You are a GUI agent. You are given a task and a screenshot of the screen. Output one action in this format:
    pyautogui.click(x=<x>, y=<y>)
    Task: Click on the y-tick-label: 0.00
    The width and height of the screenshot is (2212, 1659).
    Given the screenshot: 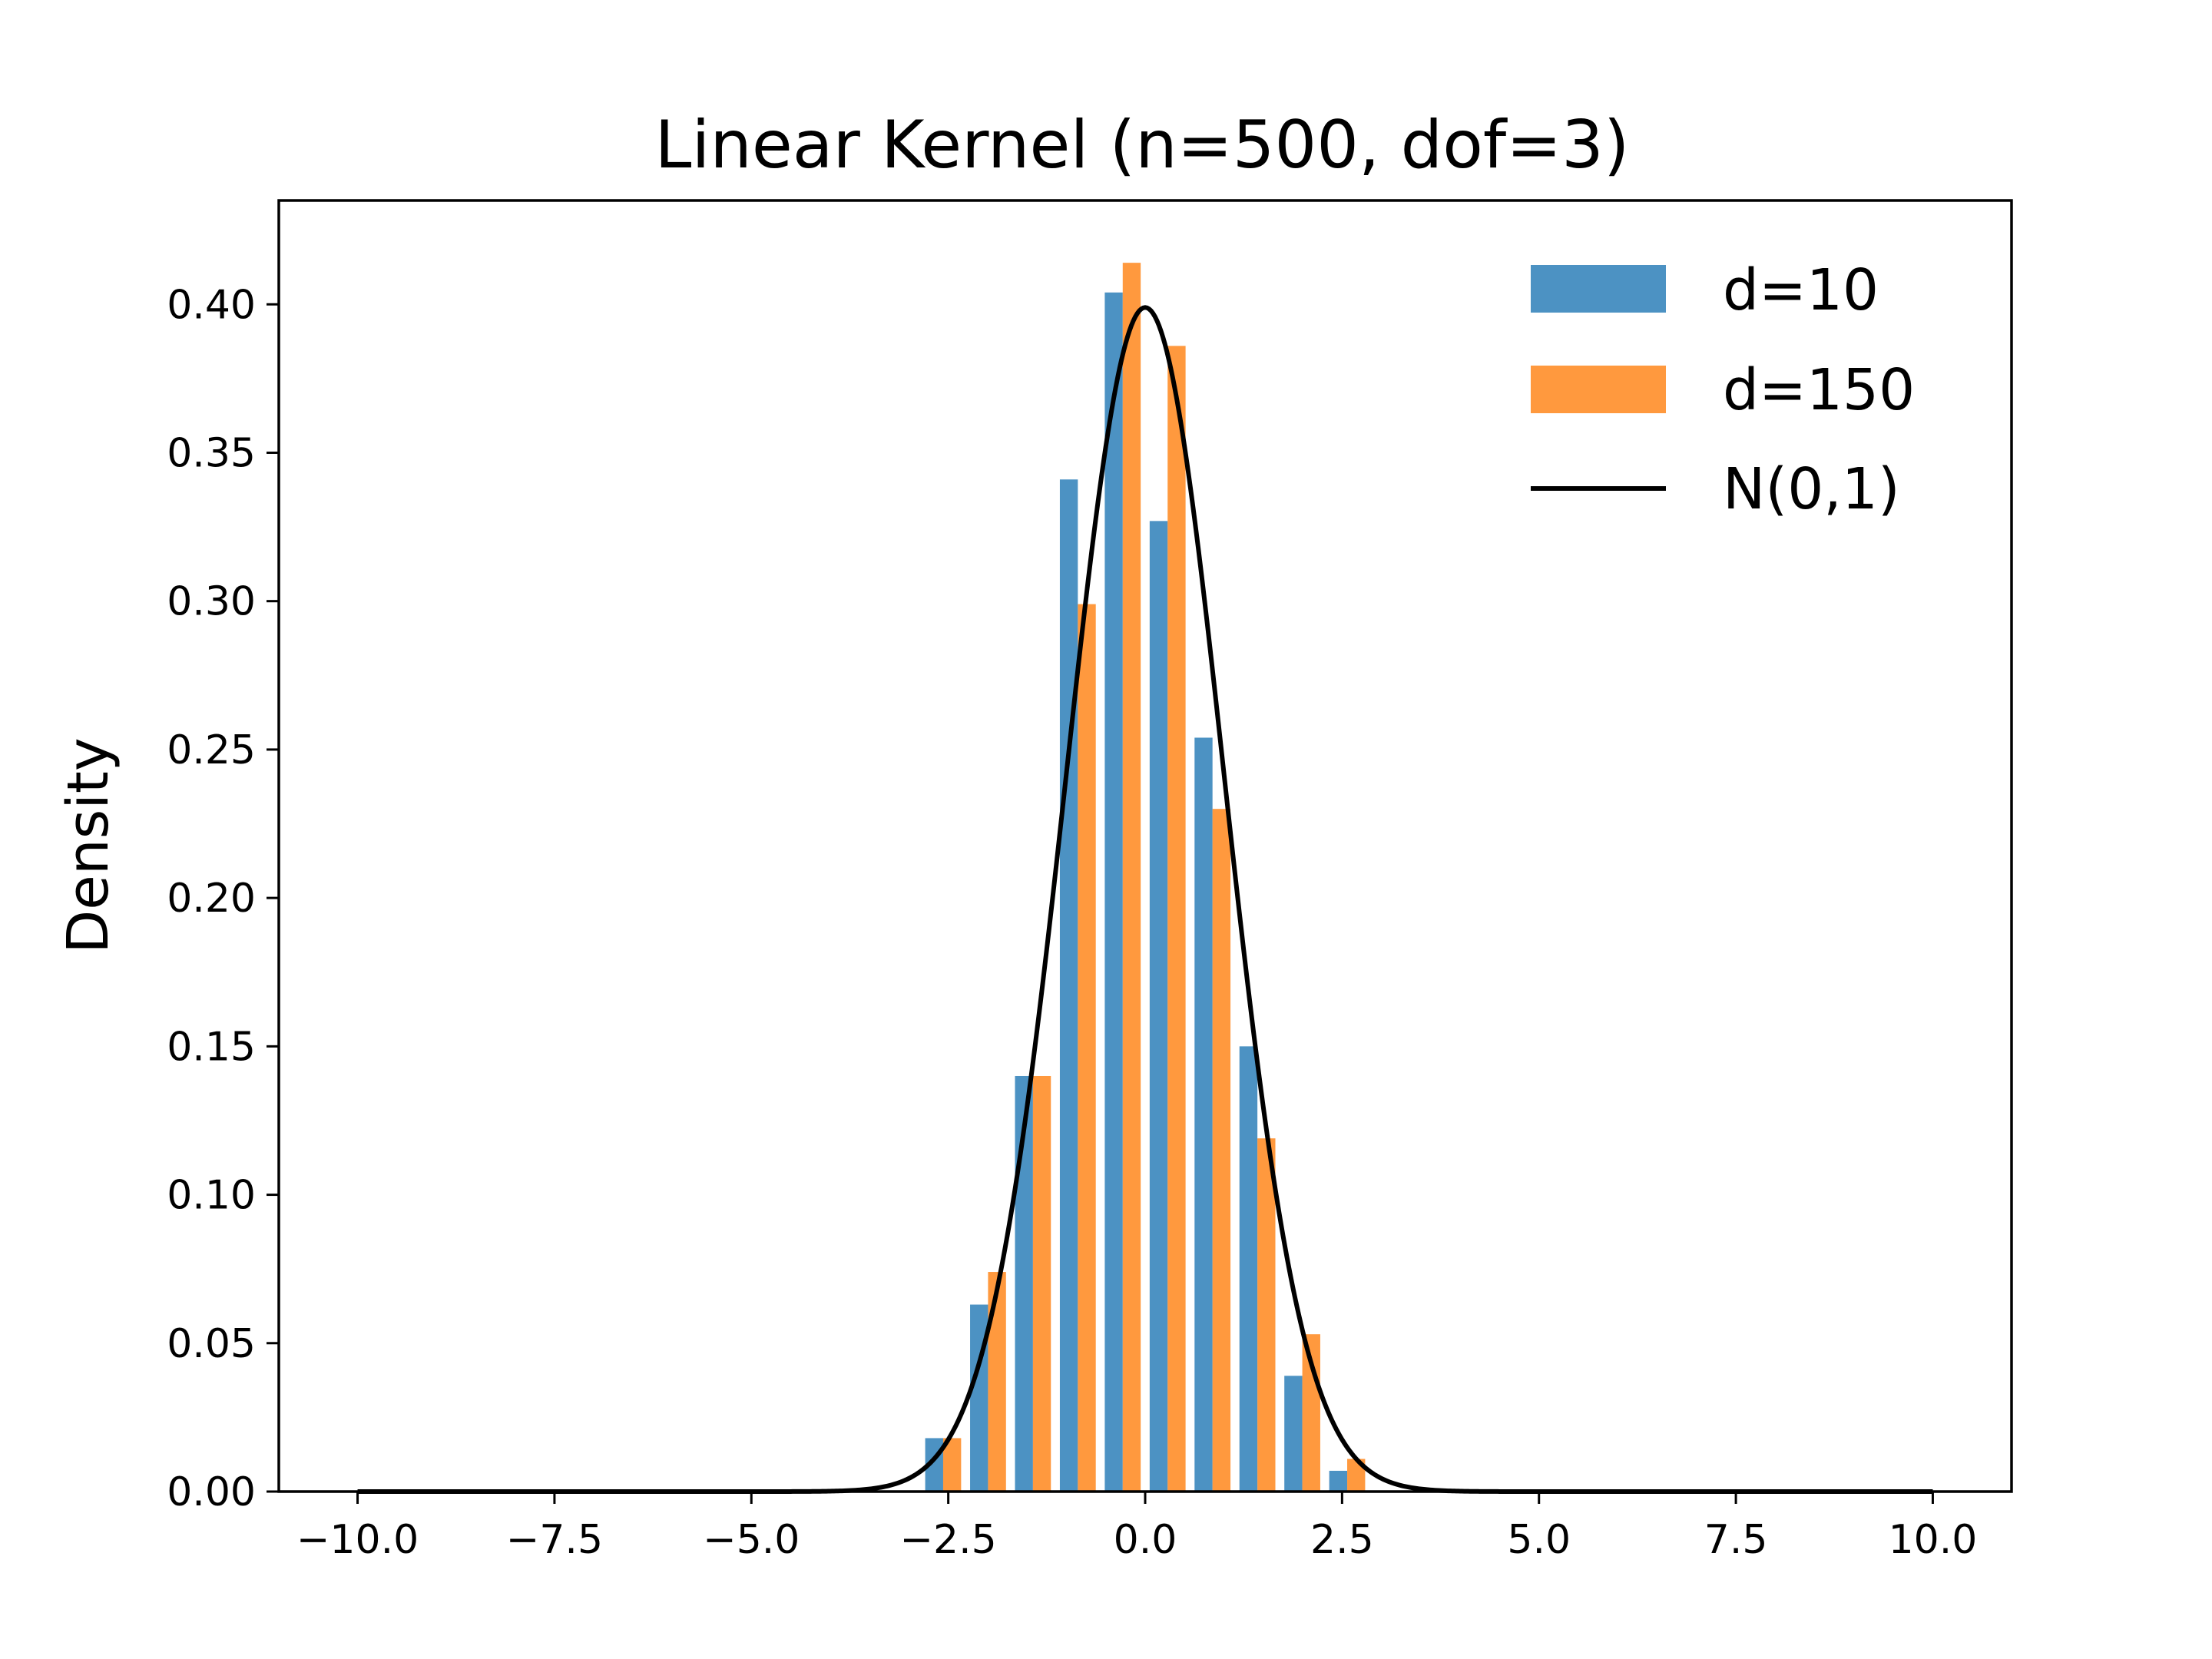 What is the action you would take?
    pyautogui.click(x=212, y=1492)
    